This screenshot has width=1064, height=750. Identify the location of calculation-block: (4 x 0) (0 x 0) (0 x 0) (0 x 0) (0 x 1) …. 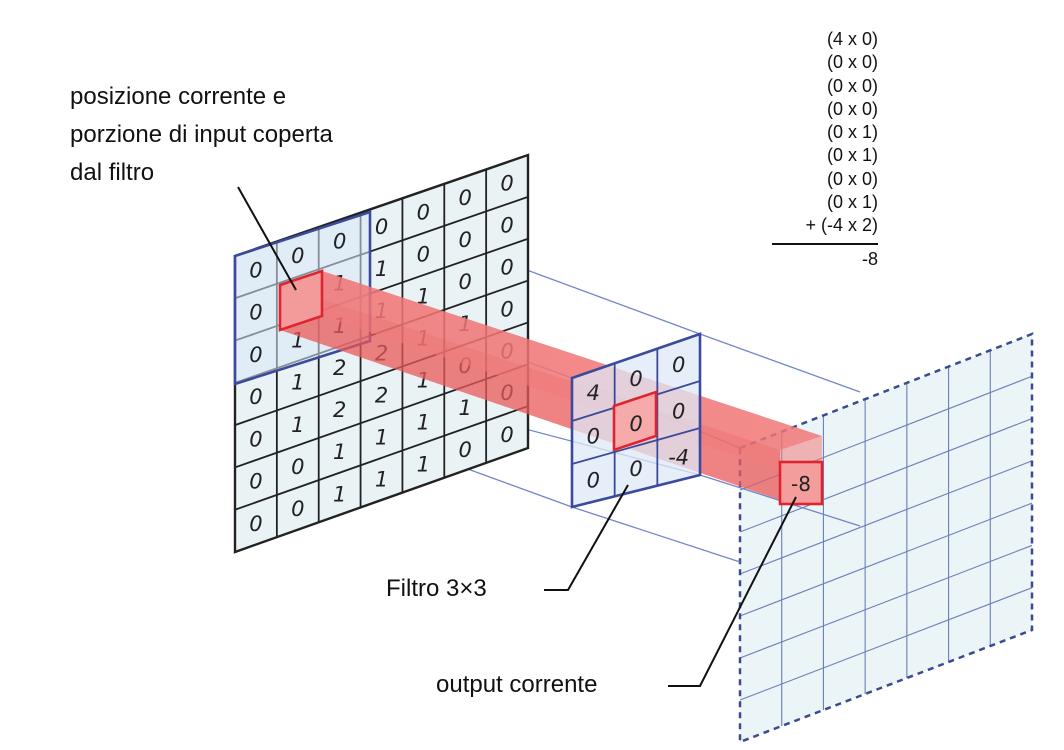
(819, 149).